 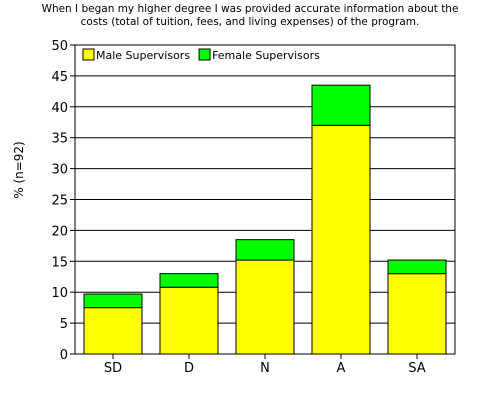 What do you see at coordinates (189, 368) in the screenshot?
I see `x-tick-label-d: D` at bounding box center [189, 368].